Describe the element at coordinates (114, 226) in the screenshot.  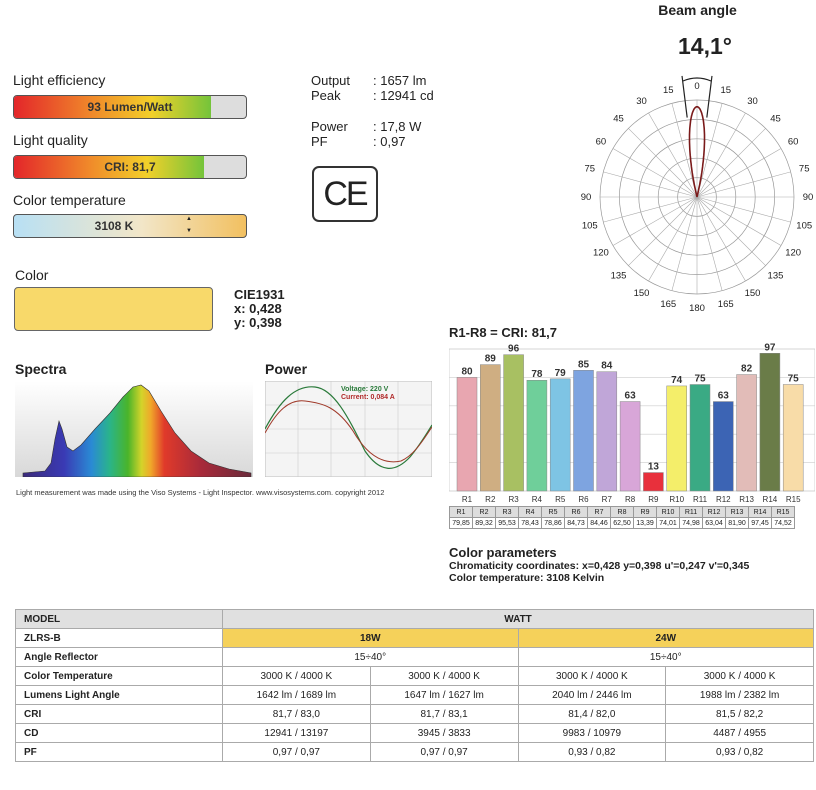
I see `colortemp-value: 3108 K` at that location.